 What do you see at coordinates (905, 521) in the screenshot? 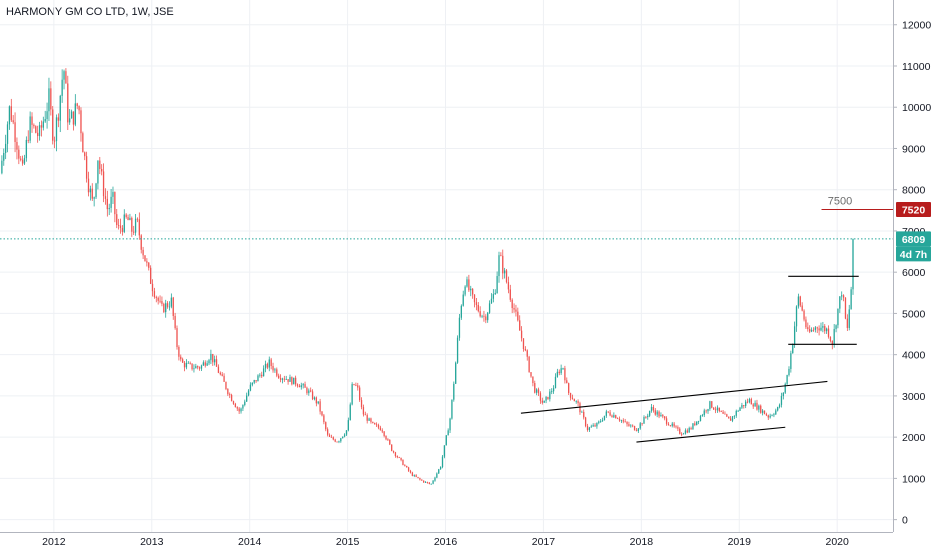
I see `y-tick-label: 0` at bounding box center [905, 521].